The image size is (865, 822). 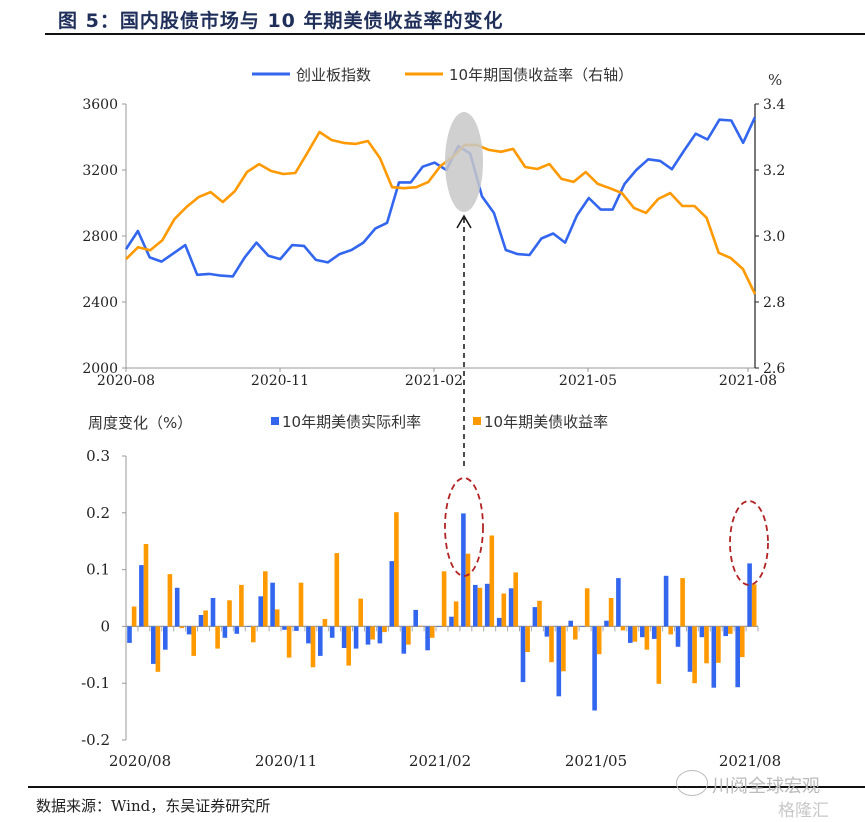 I want to click on dashed-ellipse-feb, so click(x=464, y=527).